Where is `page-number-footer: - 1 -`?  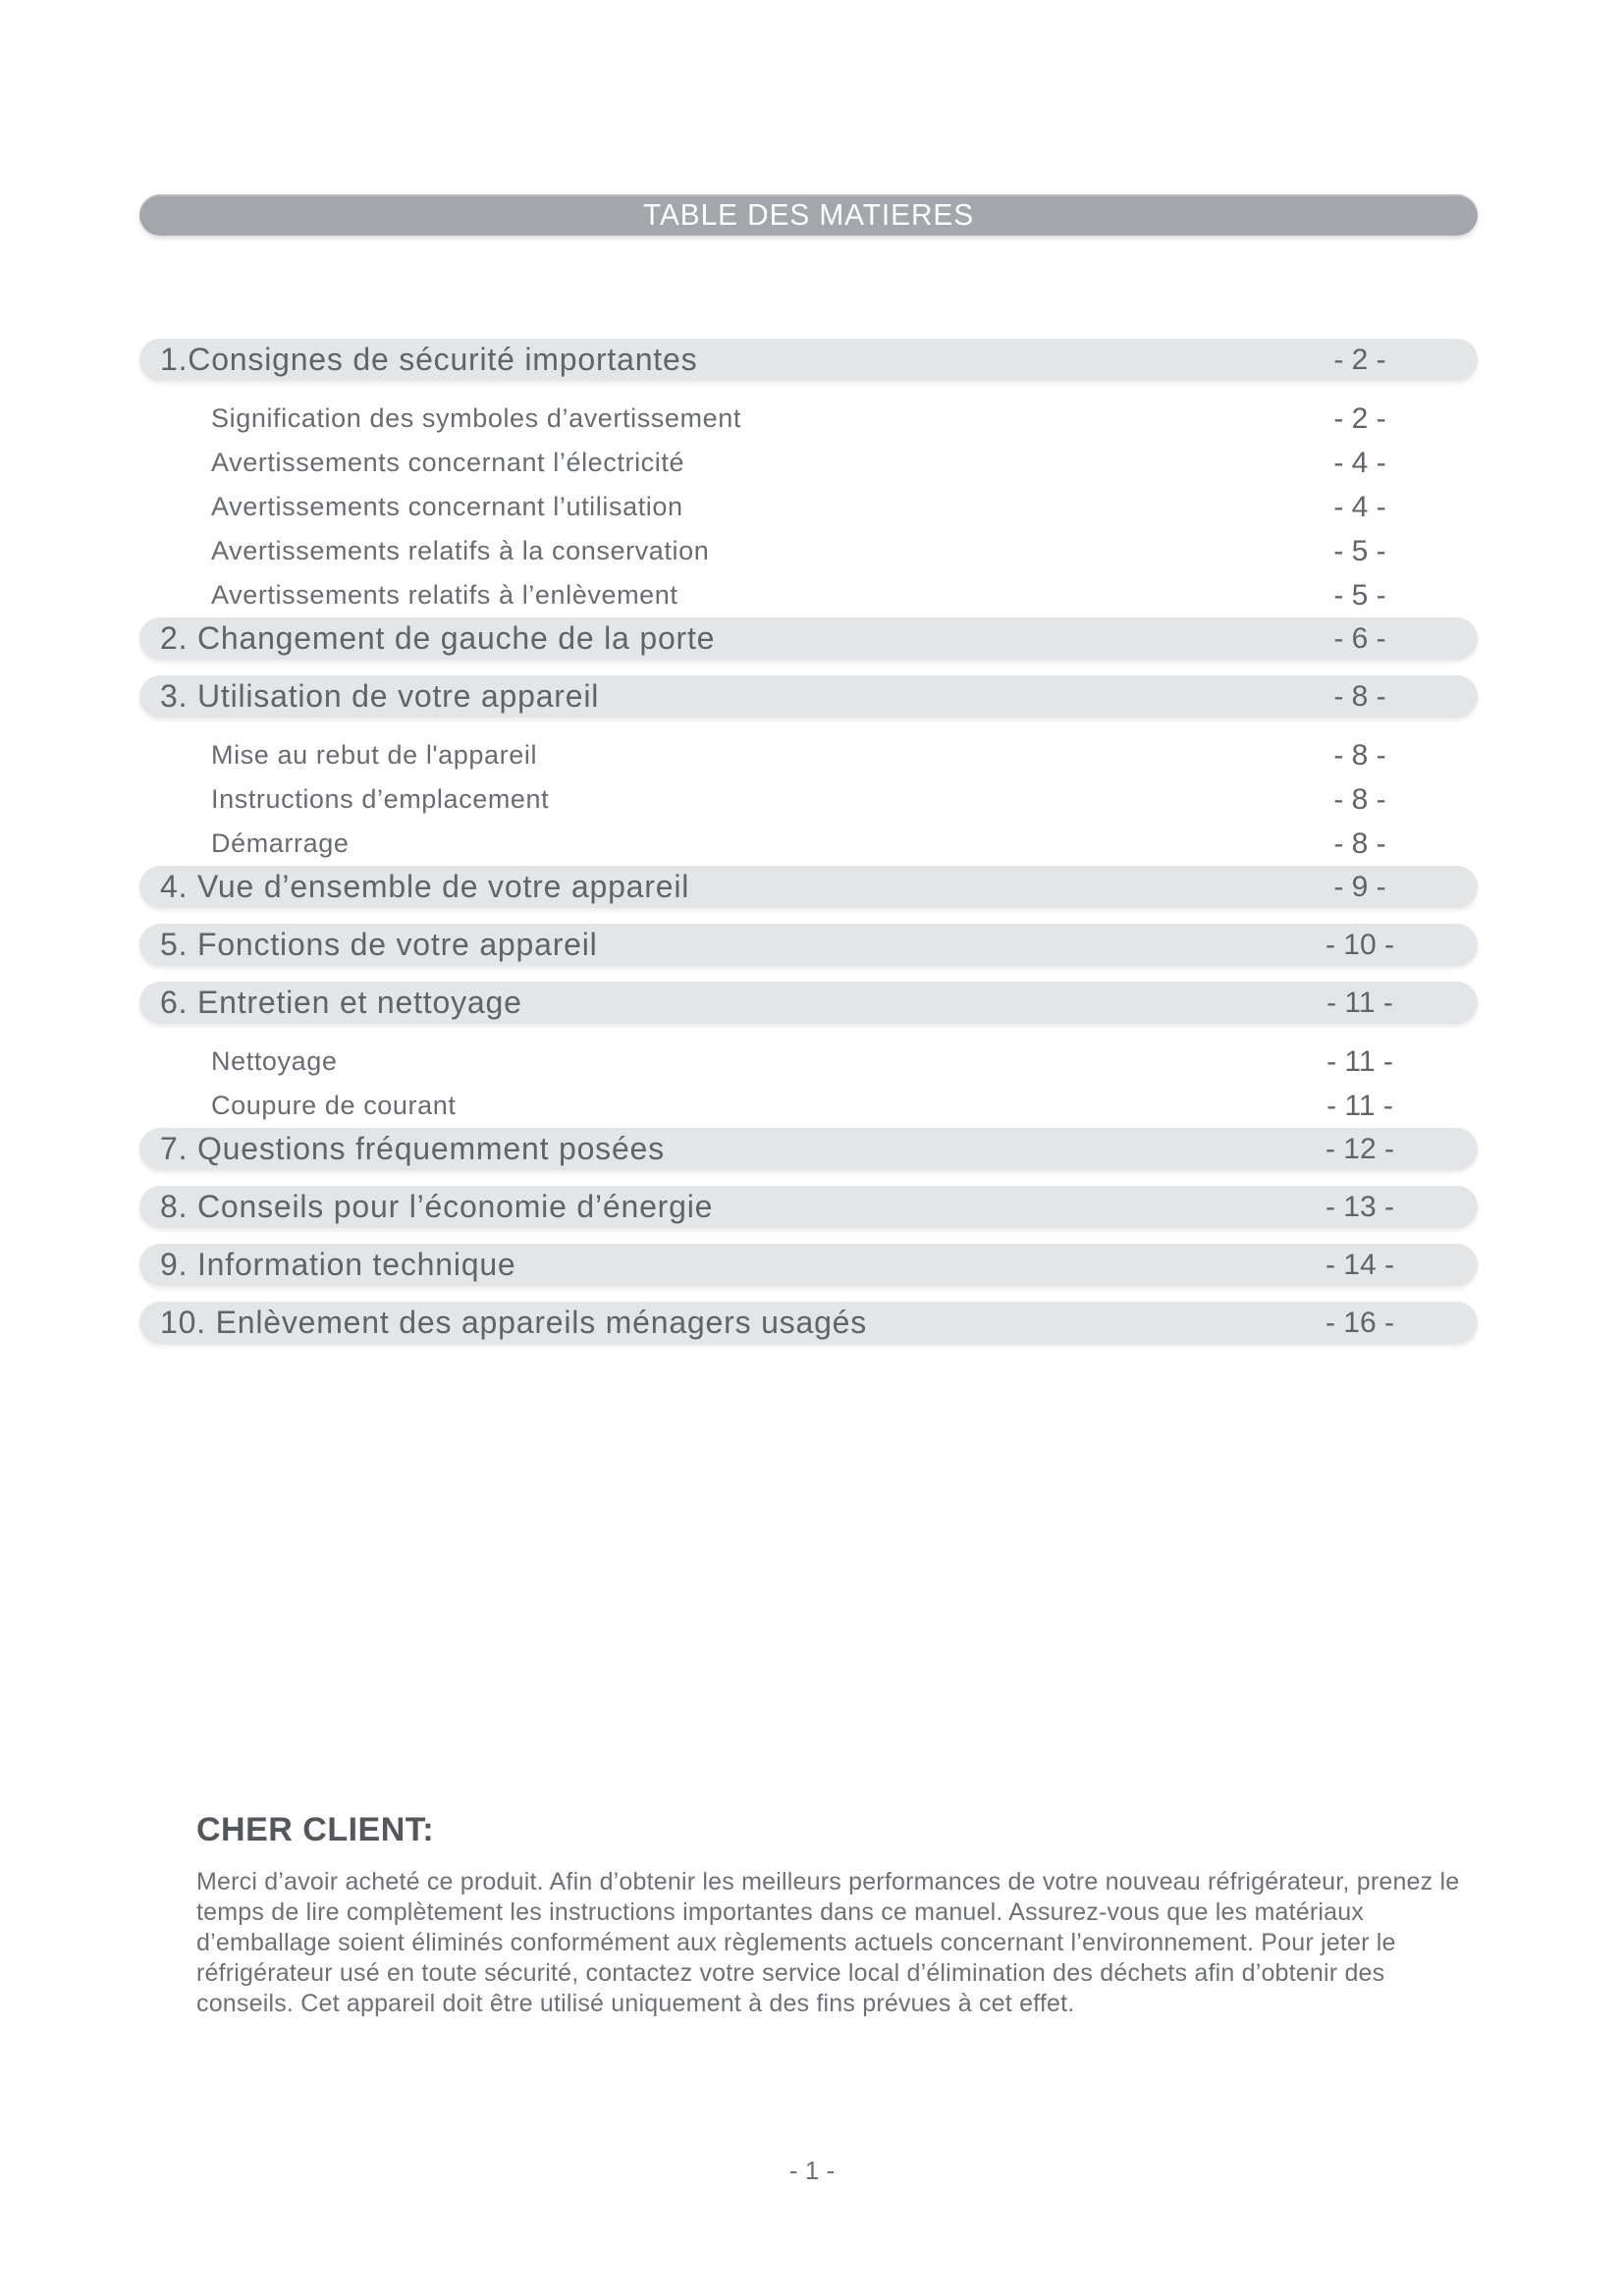
page-number-footer: - 1 - is located at coordinates (812, 2170).